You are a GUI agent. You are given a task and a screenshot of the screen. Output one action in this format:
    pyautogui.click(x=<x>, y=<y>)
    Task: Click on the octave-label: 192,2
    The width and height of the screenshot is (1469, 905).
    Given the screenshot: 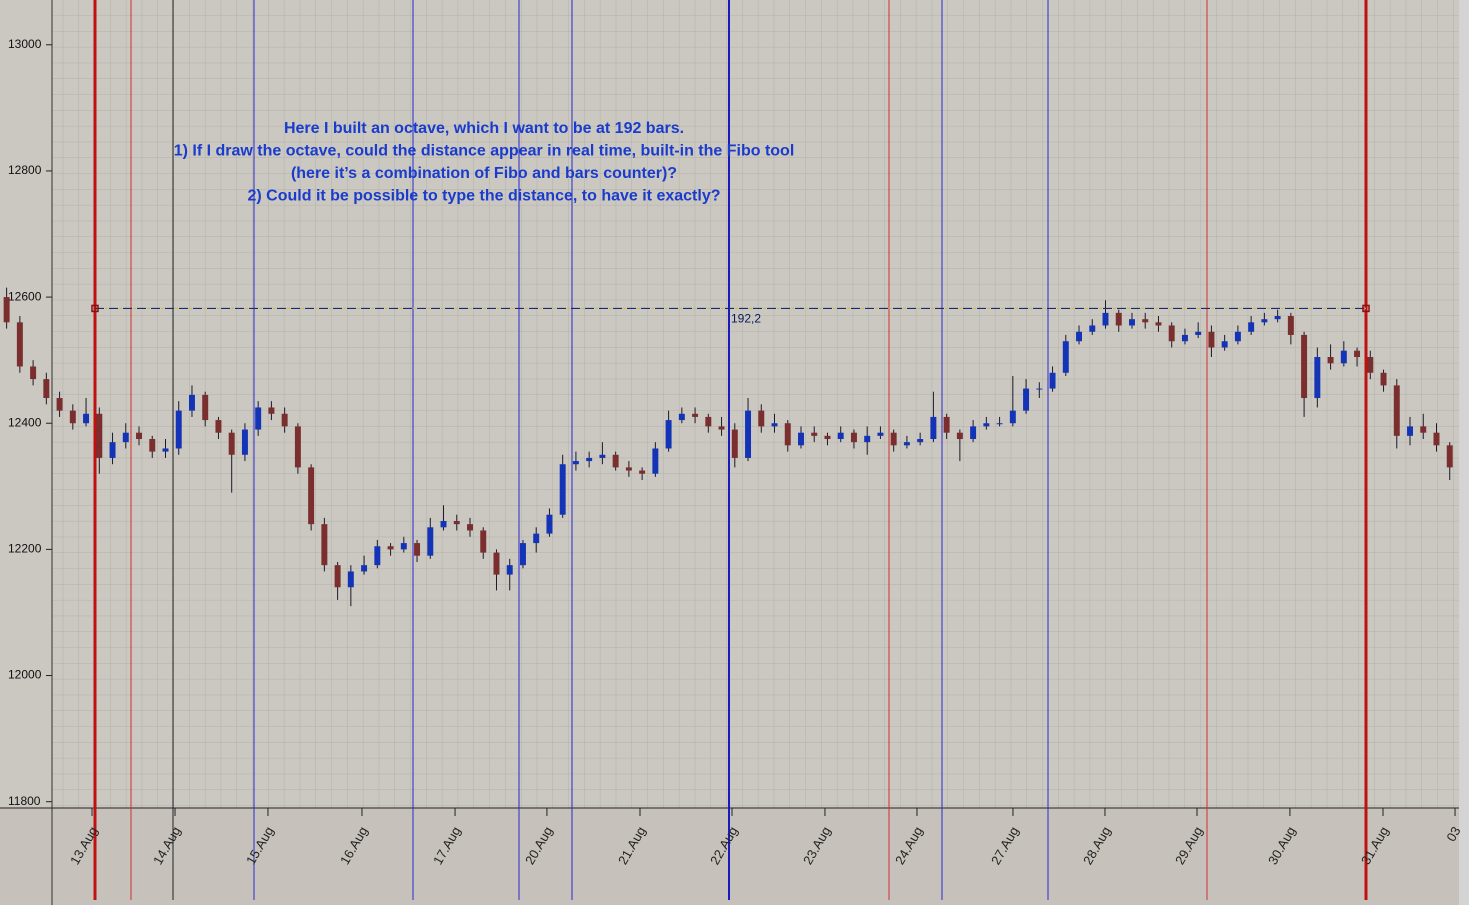 What is the action you would take?
    pyautogui.click(x=746, y=319)
    